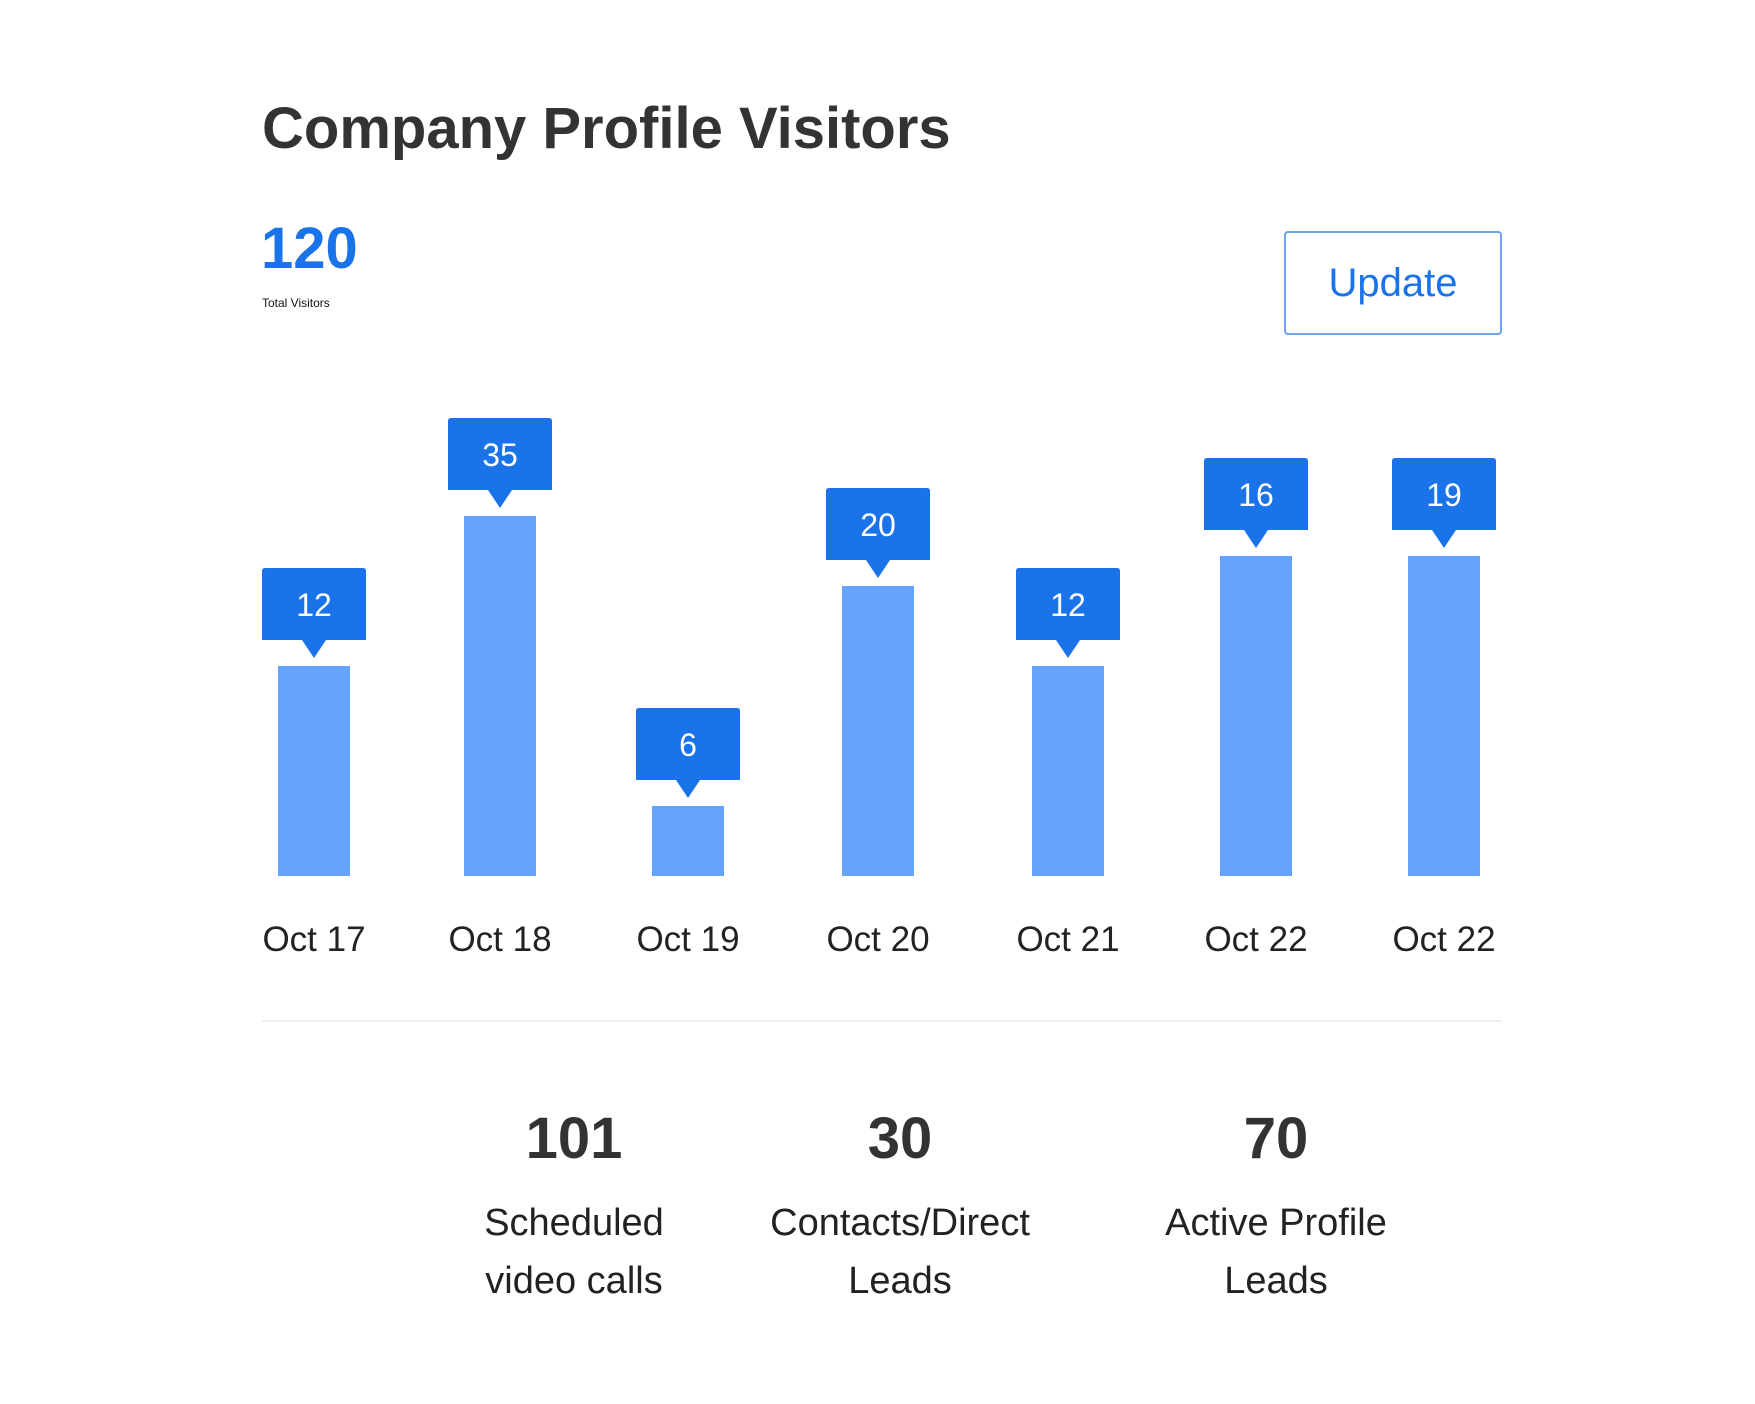 Image resolution: width=1755 pixels, height=1404 pixels. What do you see at coordinates (574, 1138) in the screenshot?
I see `stat-value: 101` at bounding box center [574, 1138].